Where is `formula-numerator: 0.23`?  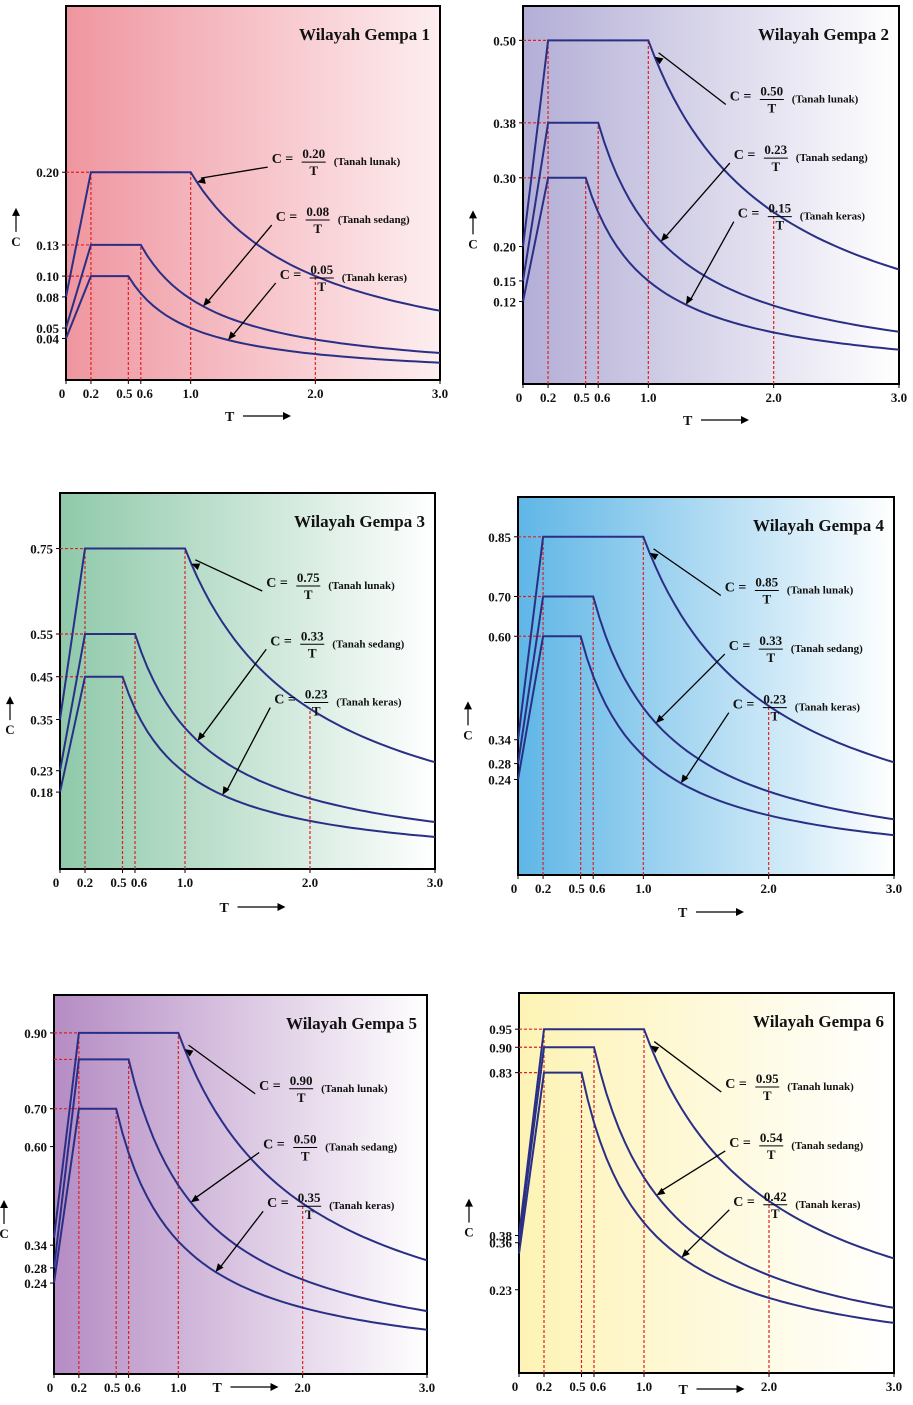
formula-numerator: 0.23 is located at coordinates (316, 694).